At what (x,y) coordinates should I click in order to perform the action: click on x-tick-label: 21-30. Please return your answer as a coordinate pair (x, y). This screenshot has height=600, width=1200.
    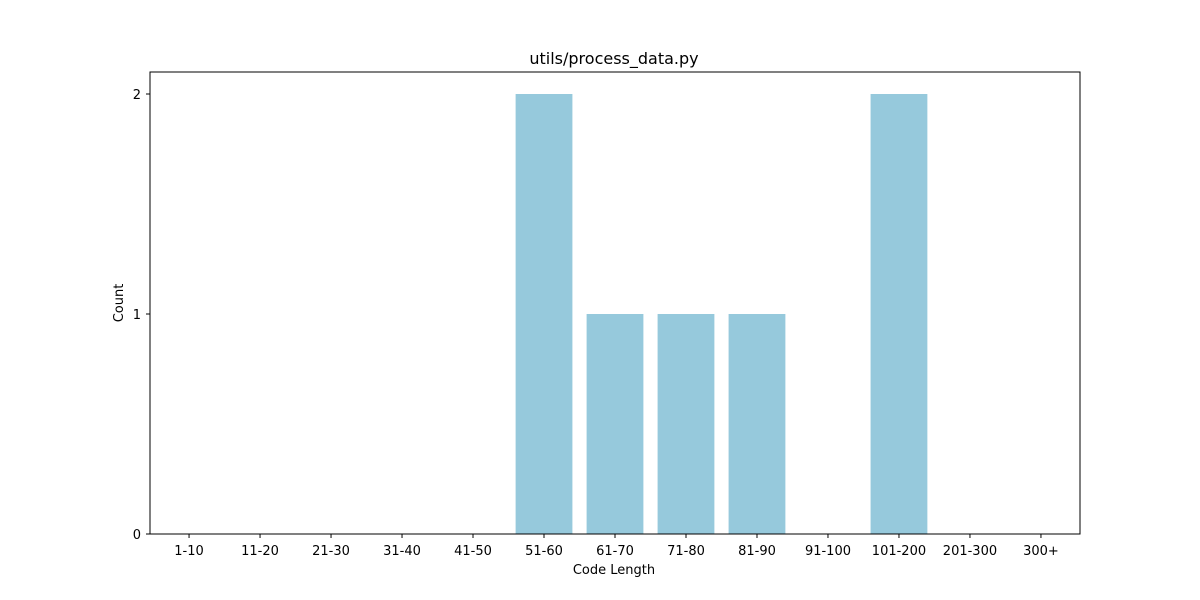
    Looking at the image, I should click on (331, 551).